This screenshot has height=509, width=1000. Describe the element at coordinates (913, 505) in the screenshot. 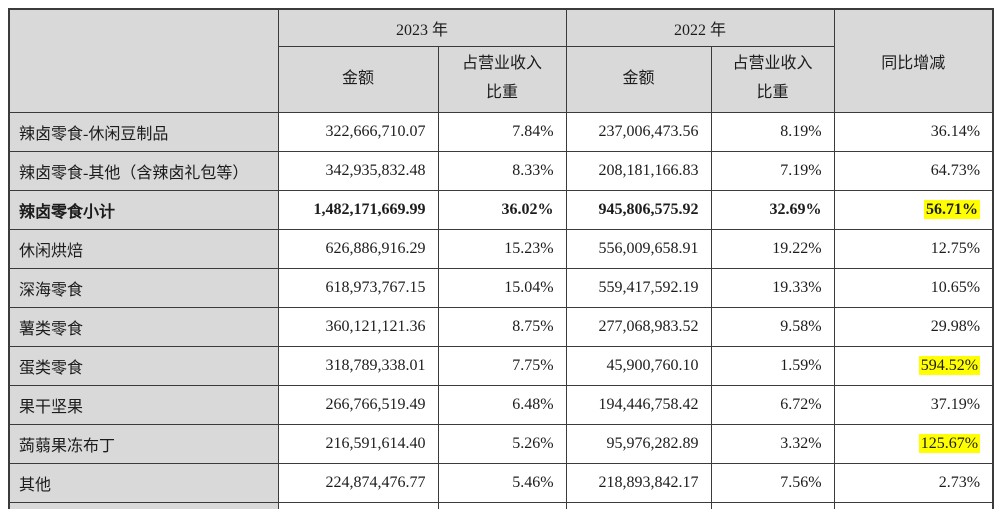

I see `cell-yoy` at that location.